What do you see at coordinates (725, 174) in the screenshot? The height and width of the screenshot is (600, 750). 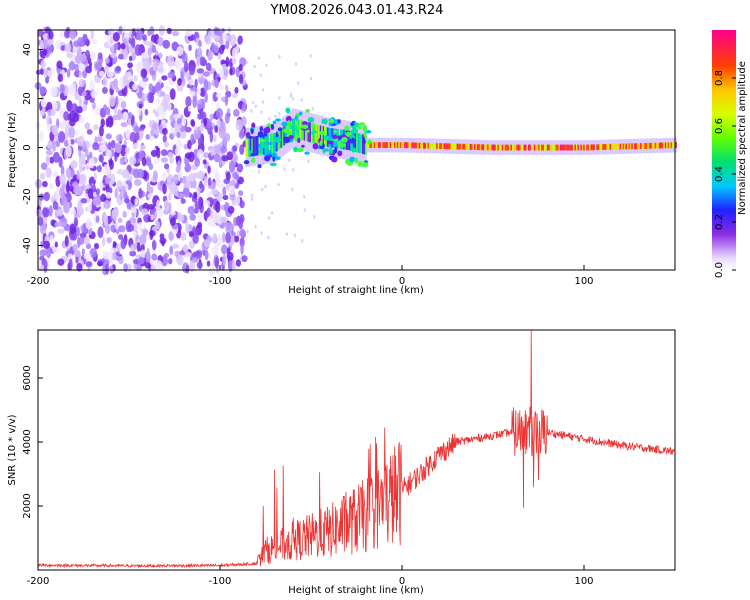 I see `colorbar-ticks: 0.0 0.2 0.4 0.6 0.8` at bounding box center [725, 174].